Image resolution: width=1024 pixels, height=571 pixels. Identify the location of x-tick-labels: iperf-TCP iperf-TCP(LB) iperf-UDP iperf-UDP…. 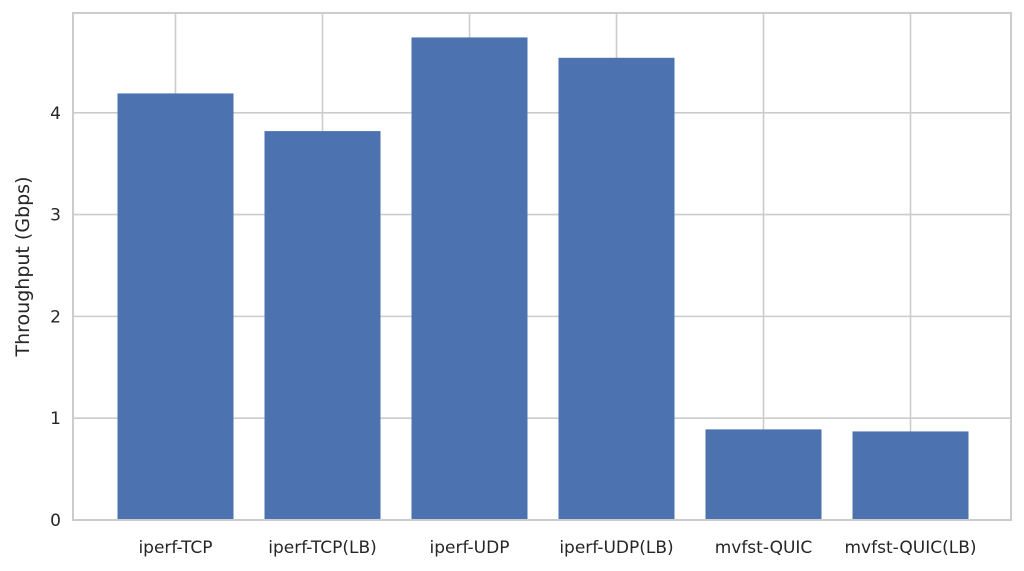
(557, 548).